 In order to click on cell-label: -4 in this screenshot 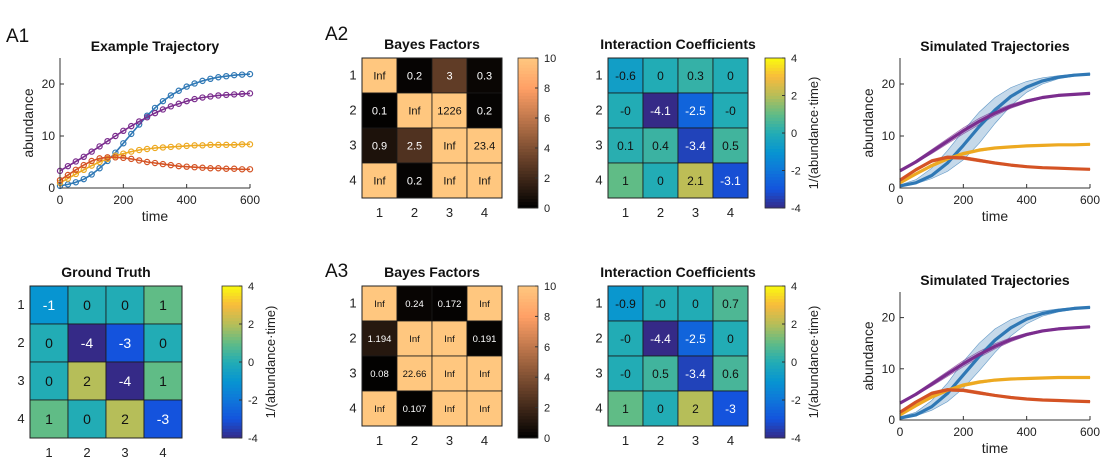, I will do `click(87, 343)`.